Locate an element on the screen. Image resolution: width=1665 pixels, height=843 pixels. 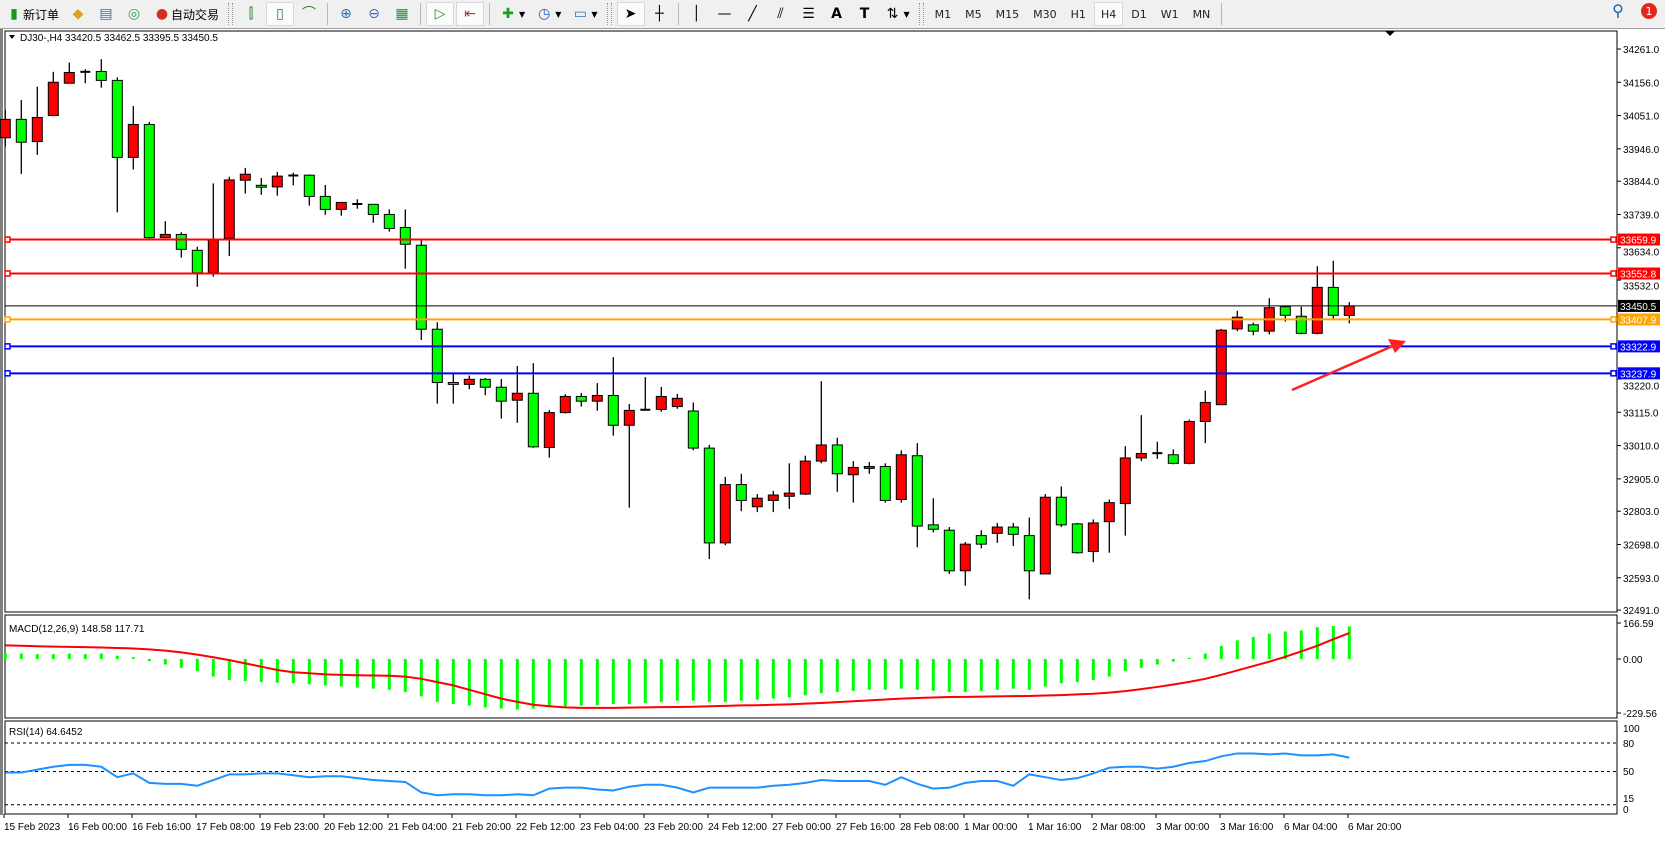
crosshair-button: ┼ is located at coordinates (660, 14).